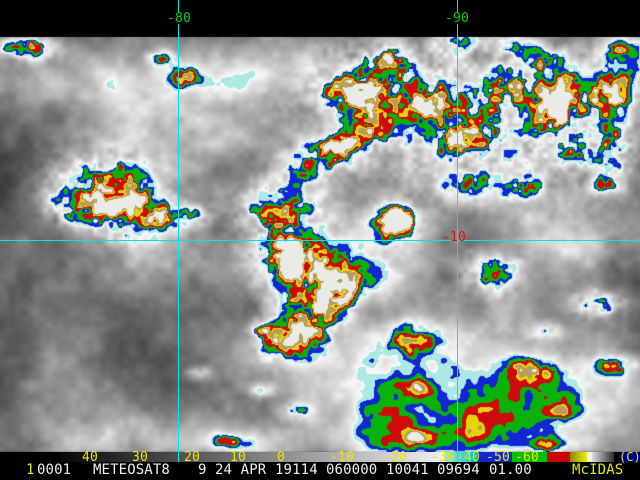 Image resolution: width=640 pixels, height=480 pixels. Describe the element at coordinates (30, 470) in the screenshot. I see `frame-number: 1` at that location.